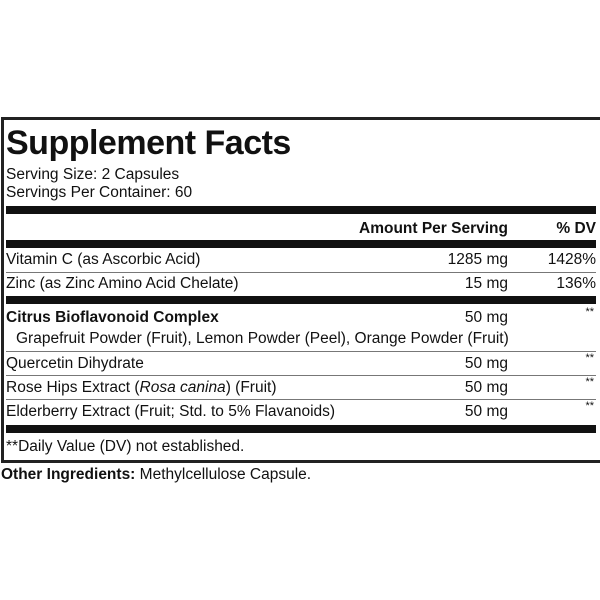  Describe the element at coordinates (486, 283) in the screenshot. I see `nutrient-amount: 15 mg` at that location.